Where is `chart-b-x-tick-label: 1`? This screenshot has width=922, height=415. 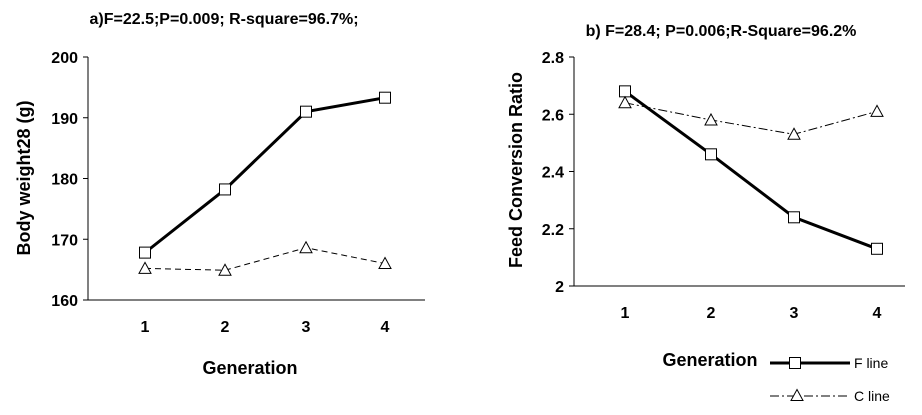
chart-b-x-tick-label: 1 is located at coordinates (625, 313).